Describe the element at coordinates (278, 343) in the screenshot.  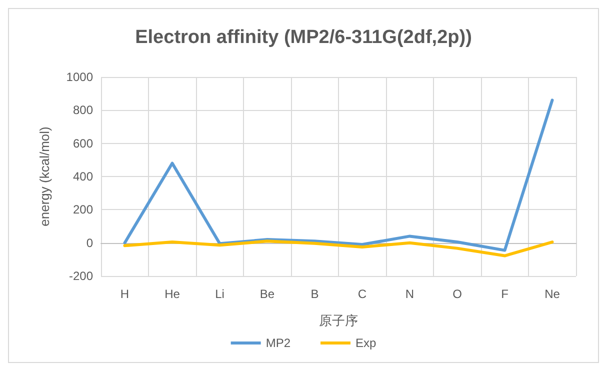
I see `legend-label: MP2` at that location.